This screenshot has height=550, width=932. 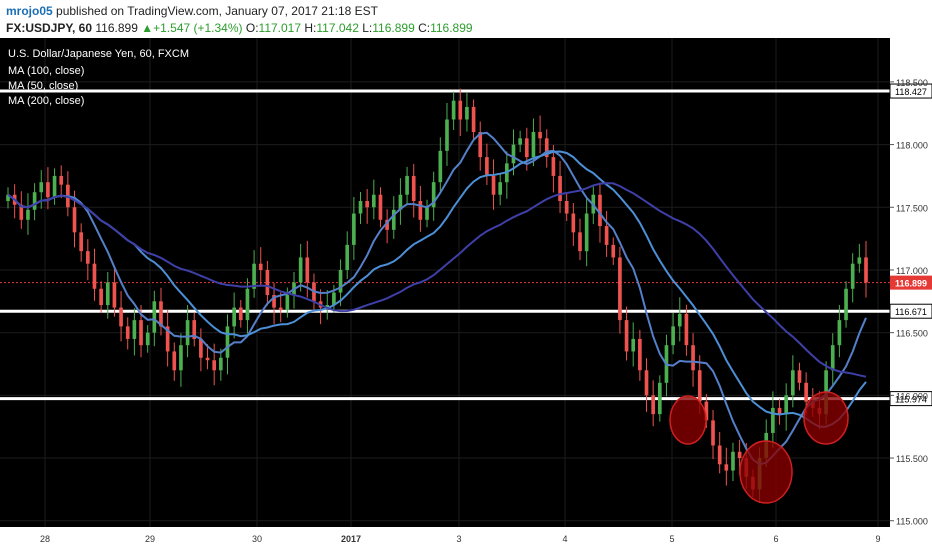 What do you see at coordinates (351, 539) in the screenshot?
I see `time-tick-label: 2017` at bounding box center [351, 539].